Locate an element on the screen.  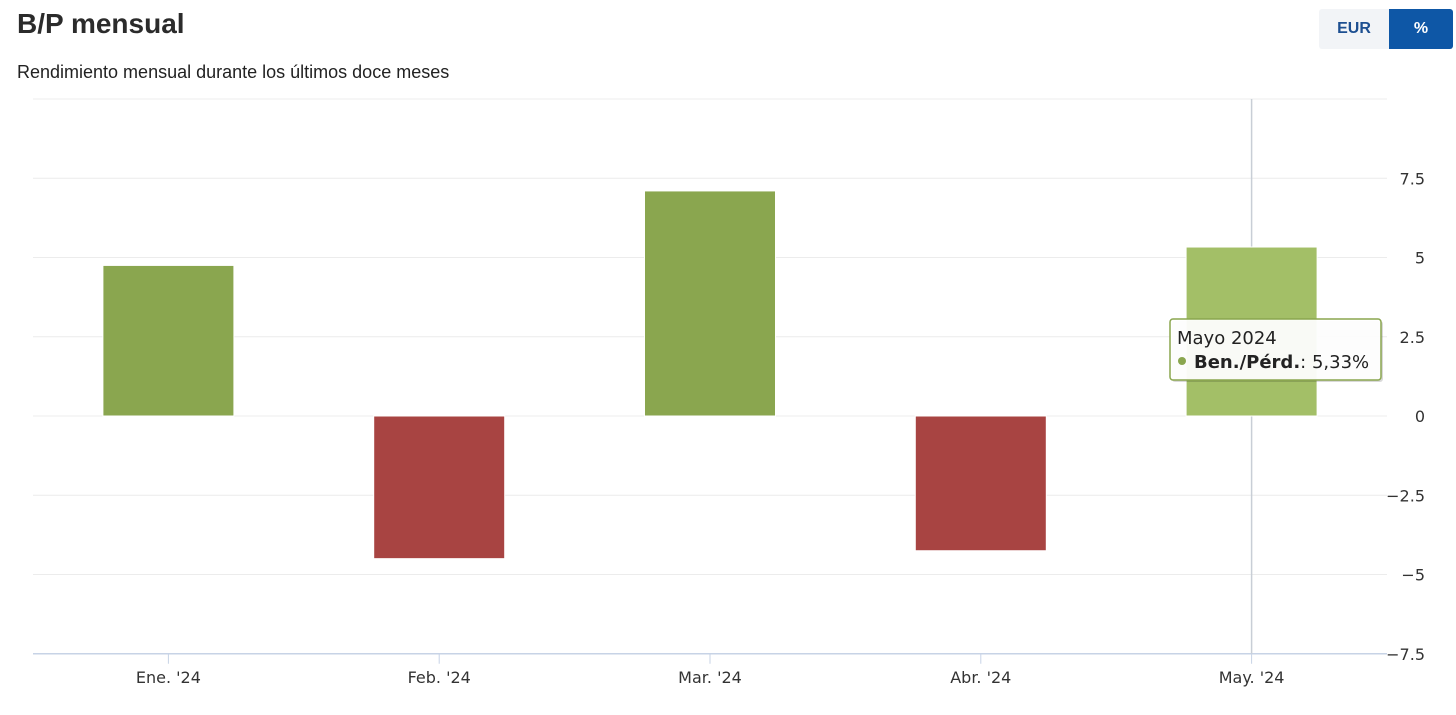
y-tick-label: 7.5 is located at coordinates (1412, 178).